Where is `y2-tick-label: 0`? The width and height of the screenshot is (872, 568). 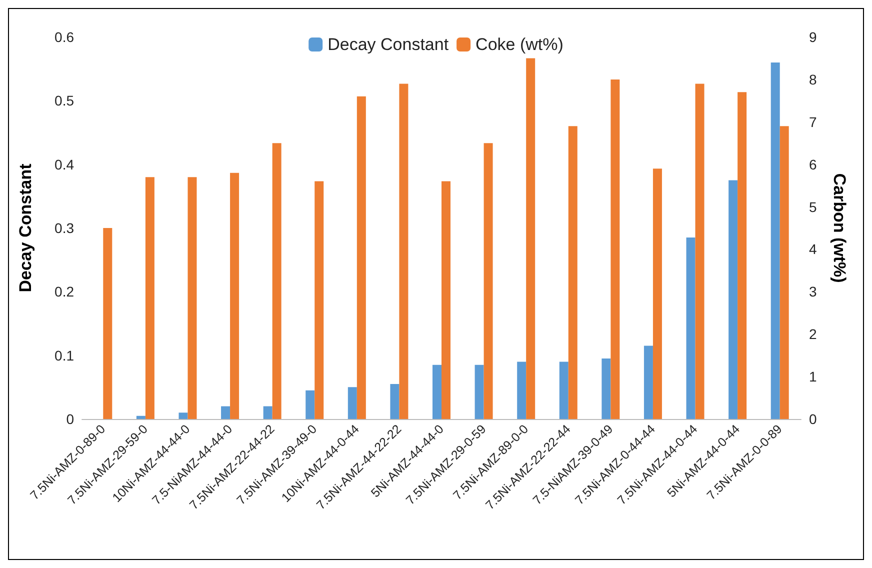 y2-tick-label: 0 is located at coordinates (813, 419).